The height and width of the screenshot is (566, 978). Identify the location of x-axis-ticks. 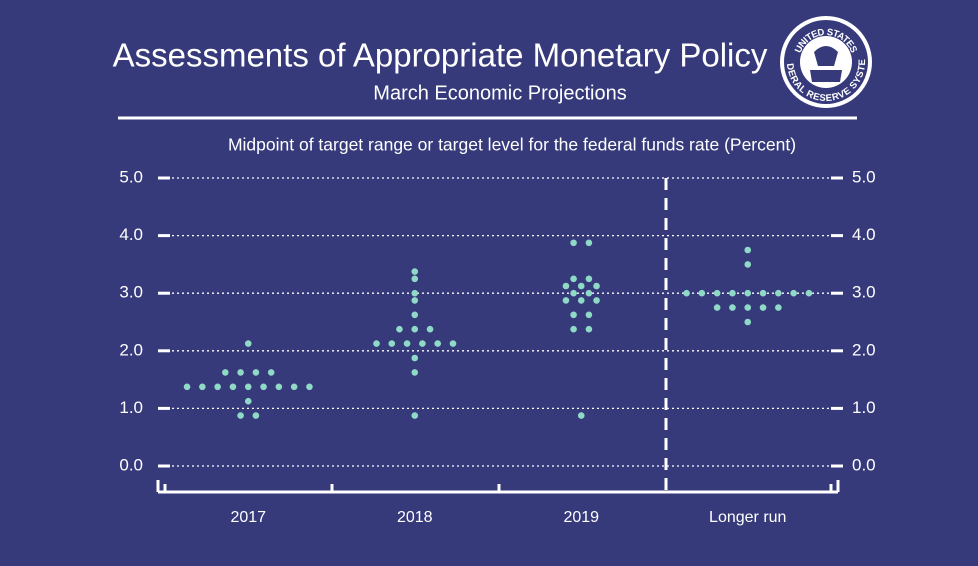
(498, 486).